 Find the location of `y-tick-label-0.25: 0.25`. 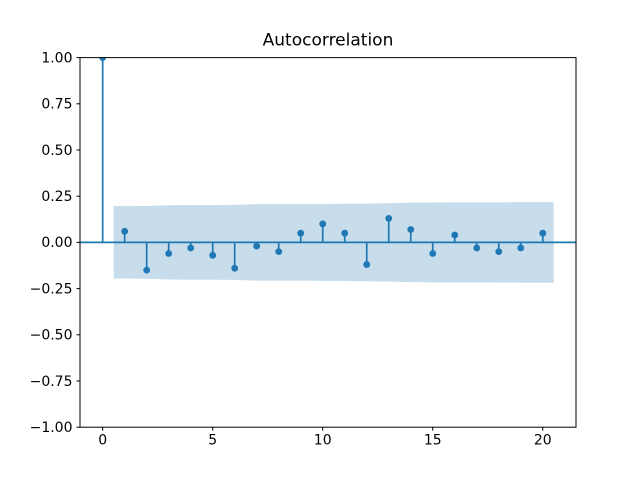

y-tick-label-0.25: 0.25 is located at coordinates (56, 197).